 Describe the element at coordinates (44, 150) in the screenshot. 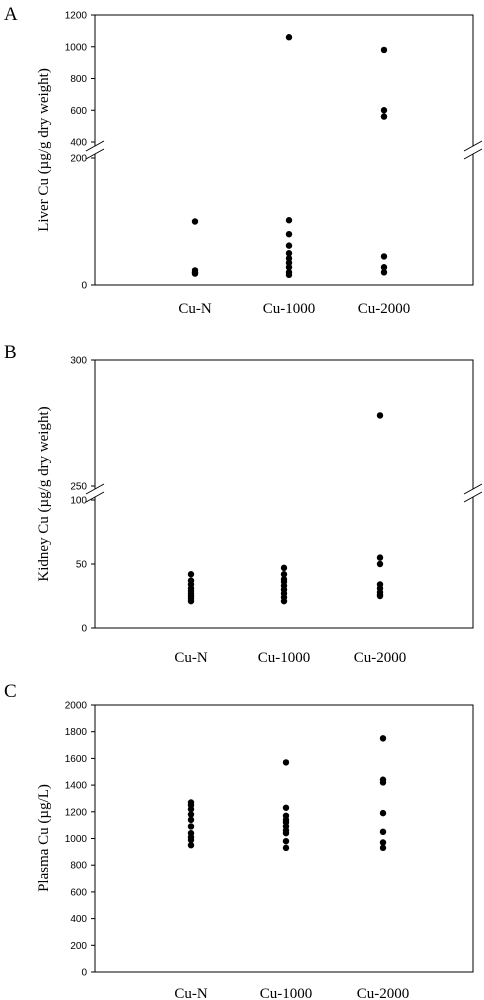

I see `y-axis-label: Liver Cu (µg/g dry weight)` at that location.